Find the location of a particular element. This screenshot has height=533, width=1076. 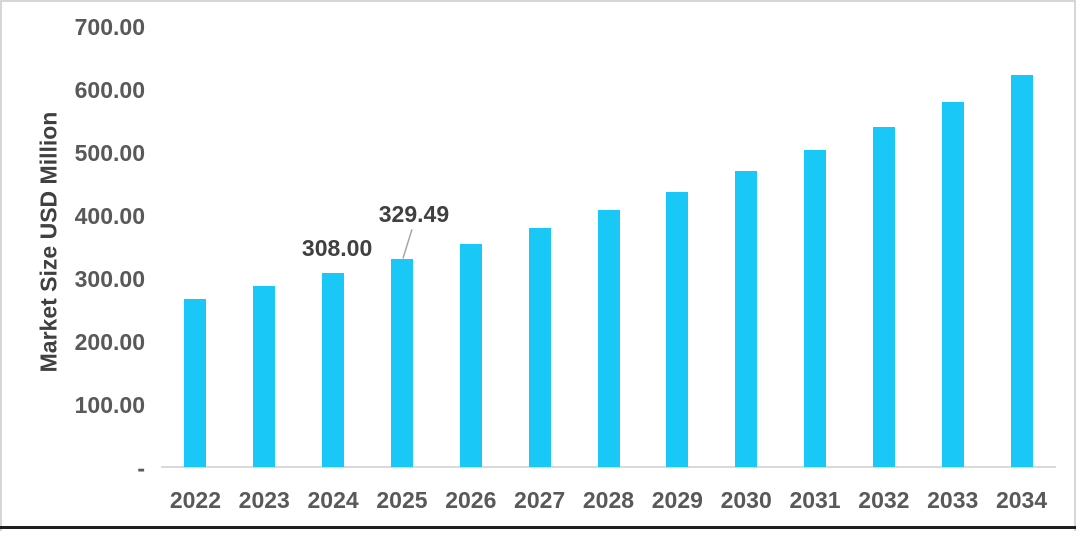

bar-2031 is located at coordinates (815, 308).